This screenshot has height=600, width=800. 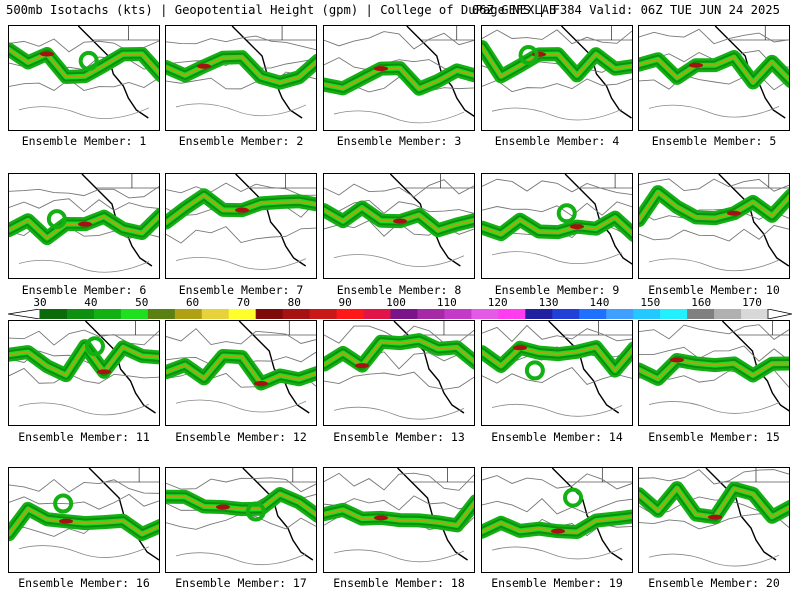 I want to click on colorbar-high-arrow, so click(x=779, y=314).